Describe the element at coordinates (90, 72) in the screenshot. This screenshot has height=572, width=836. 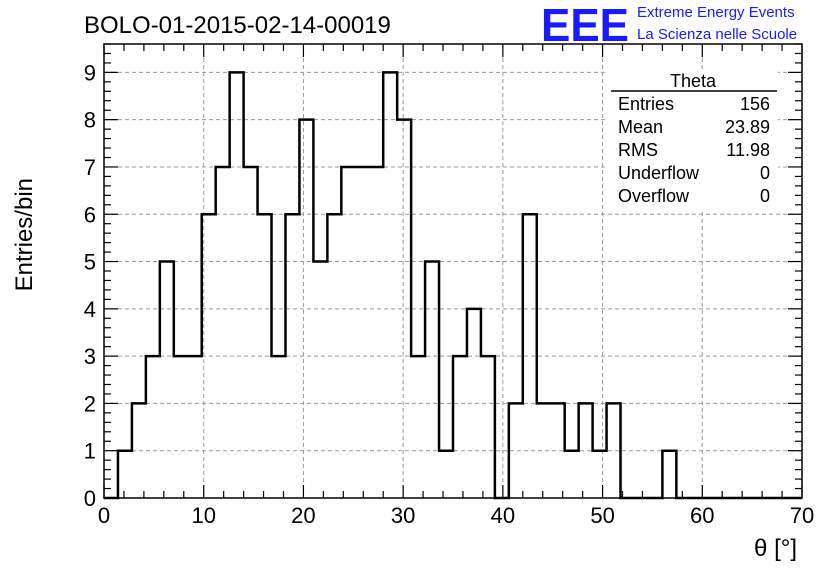
I see `y-tick-label: 9` at that location.